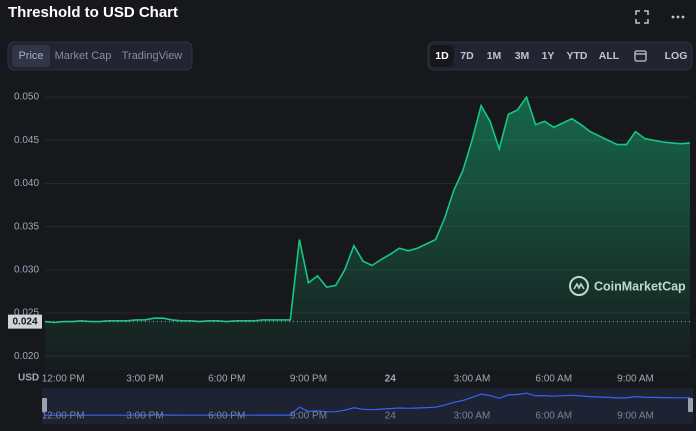 Image resolution: width=696 pixels, height=431 pixels. I want to click on y-tick-label: 0.020, so click(26, 356).